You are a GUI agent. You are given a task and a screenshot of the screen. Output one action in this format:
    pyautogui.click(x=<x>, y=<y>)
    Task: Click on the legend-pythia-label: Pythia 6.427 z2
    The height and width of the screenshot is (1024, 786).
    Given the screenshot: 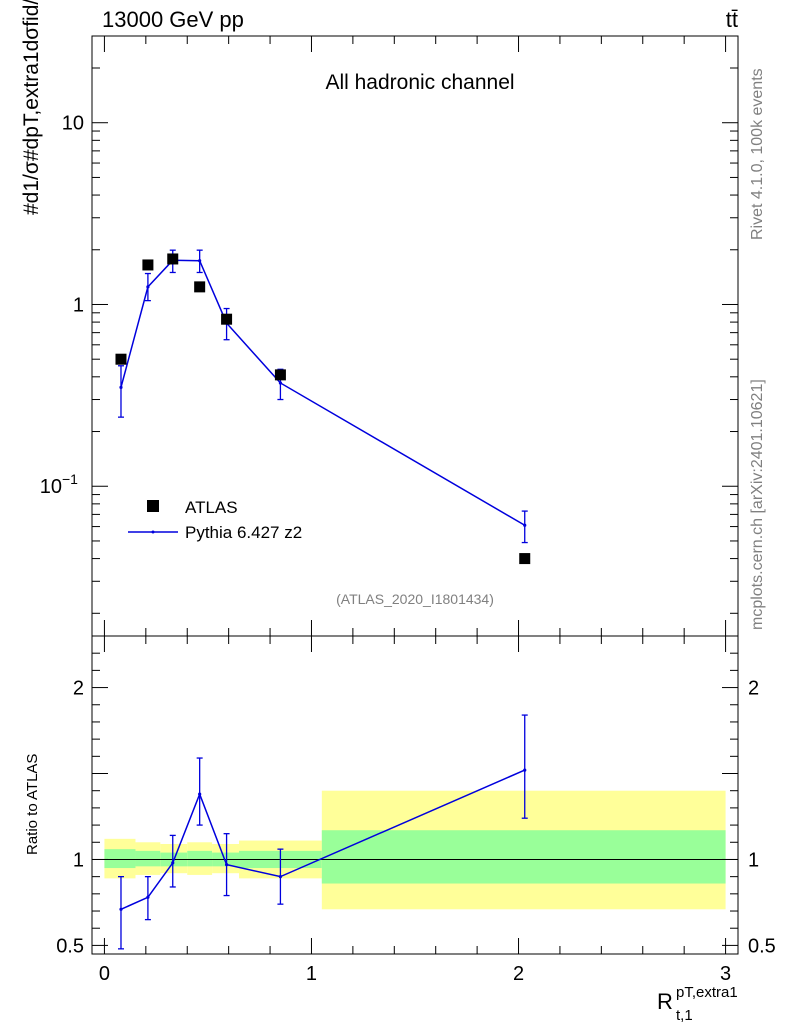 What is the action you would take?
    pyautogui.click(x=243, y=532)
    